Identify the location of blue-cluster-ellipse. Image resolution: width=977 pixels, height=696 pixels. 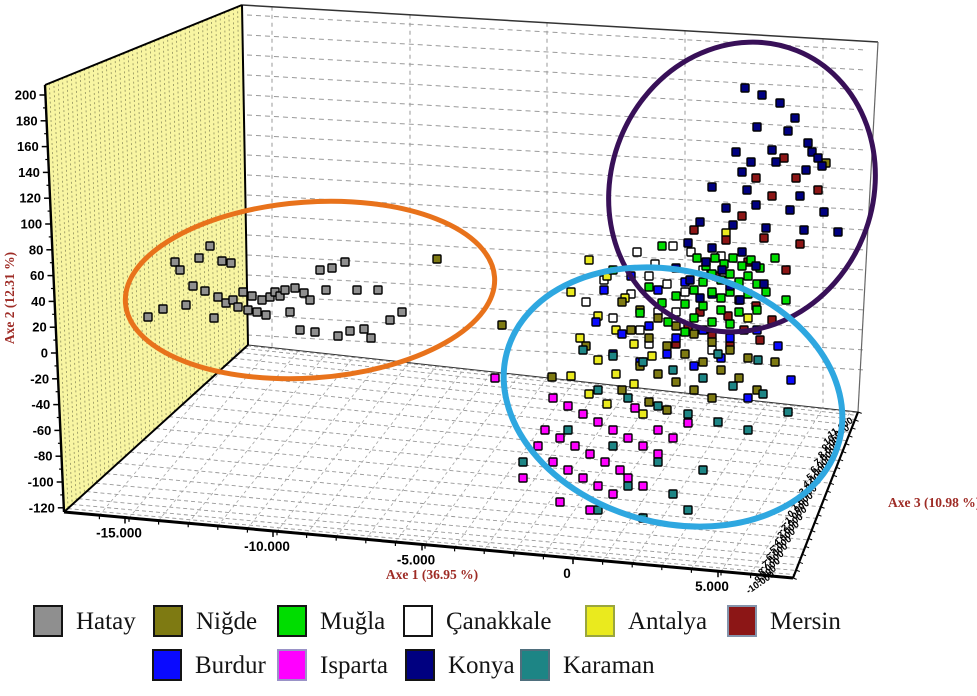
(673, 397).